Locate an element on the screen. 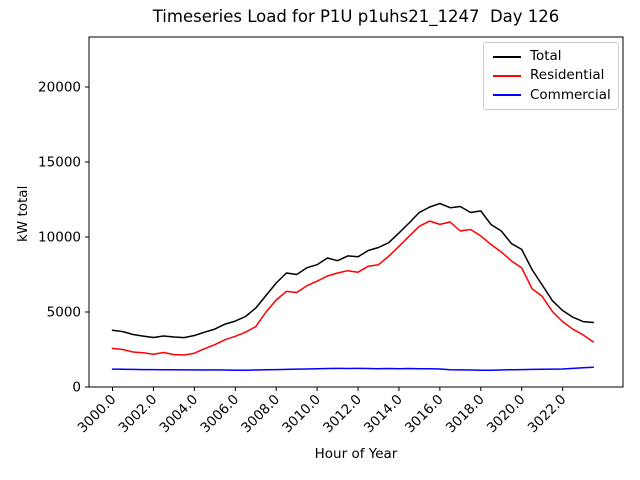 The image size is (640, 480). legend-entry-total: Total is located at coordinates (551, 55).